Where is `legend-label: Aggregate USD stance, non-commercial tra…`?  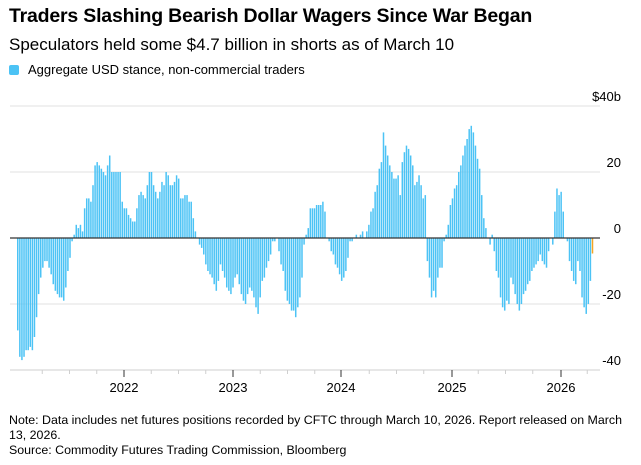 legend-label: Aggregate USD stance, non-commercial tra… is located at coordinates (166, 69).